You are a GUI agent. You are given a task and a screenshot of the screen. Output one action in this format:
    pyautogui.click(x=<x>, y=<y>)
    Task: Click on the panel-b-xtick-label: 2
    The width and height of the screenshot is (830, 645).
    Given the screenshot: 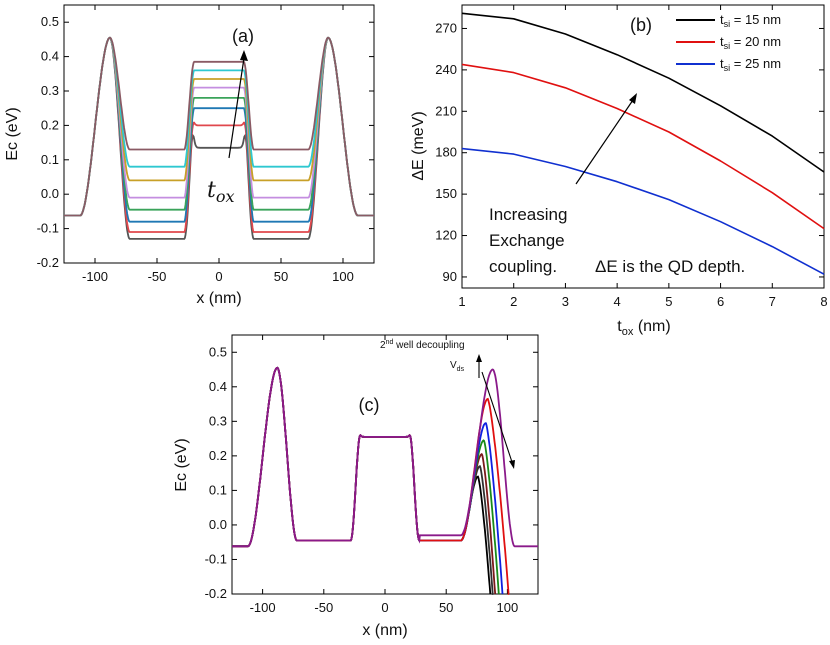 What is the action you would take?
    pyautogui.click(x=513, y=301)
    